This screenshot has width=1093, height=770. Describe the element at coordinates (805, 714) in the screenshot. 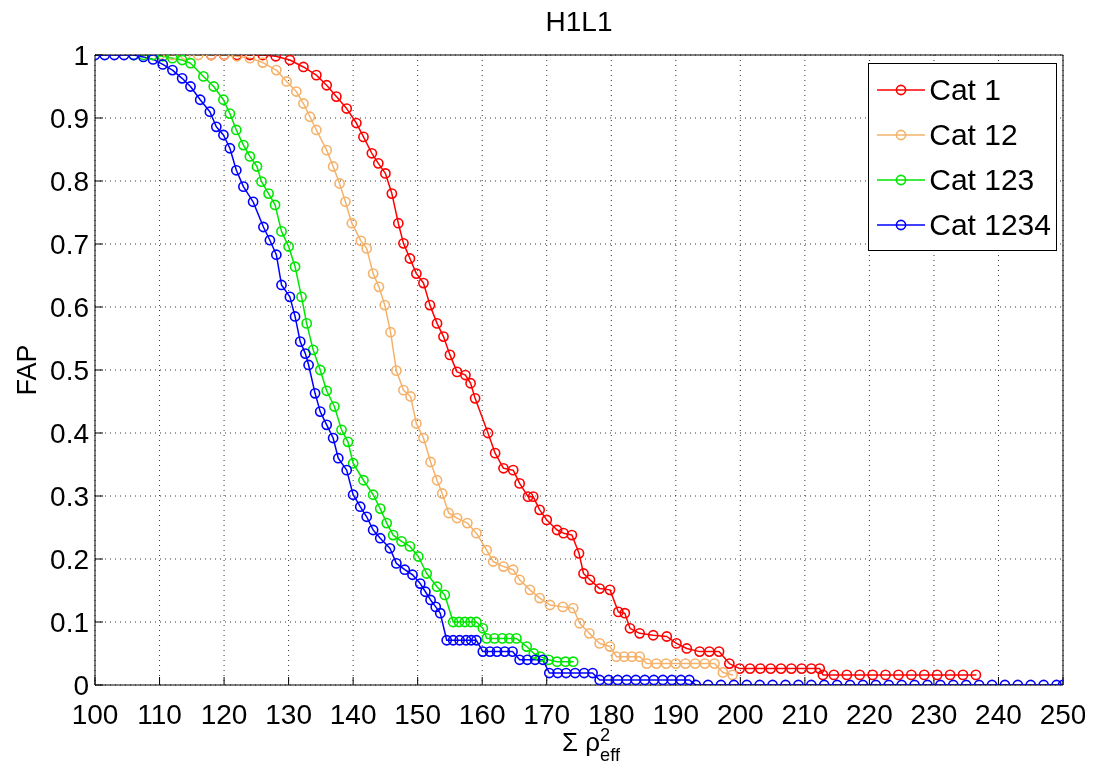

I see `x-tick-label: 210` at that location.